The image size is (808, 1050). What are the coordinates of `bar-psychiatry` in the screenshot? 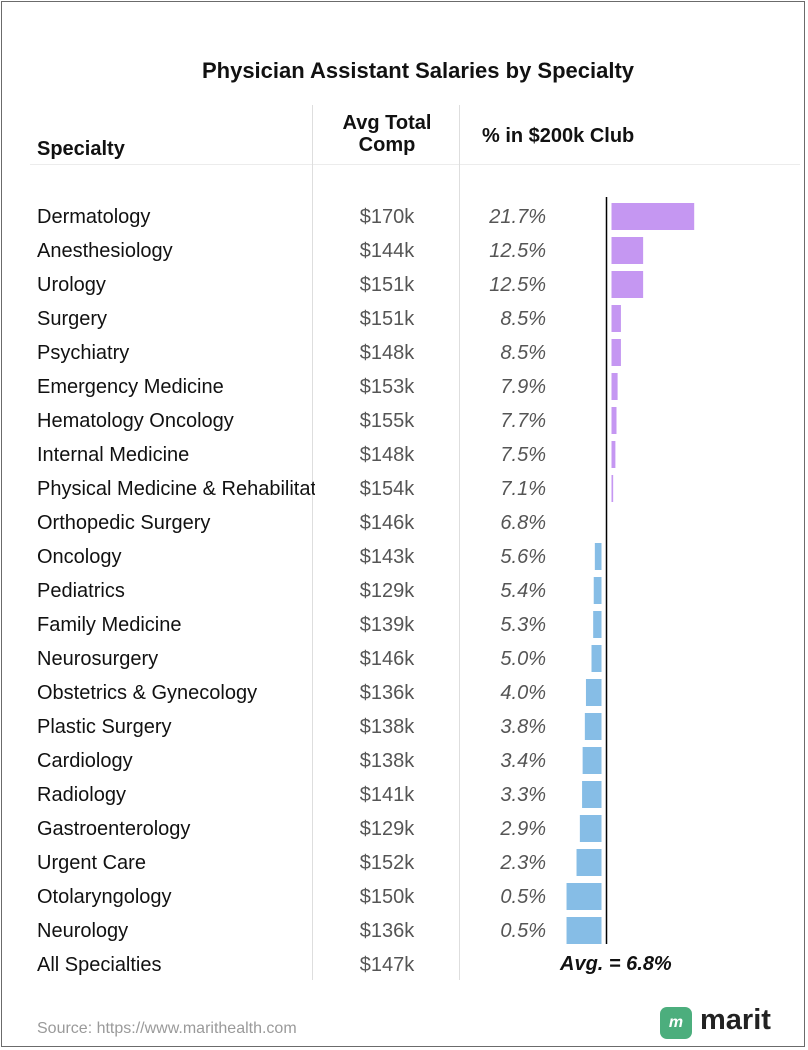 It's located at (616, 352).